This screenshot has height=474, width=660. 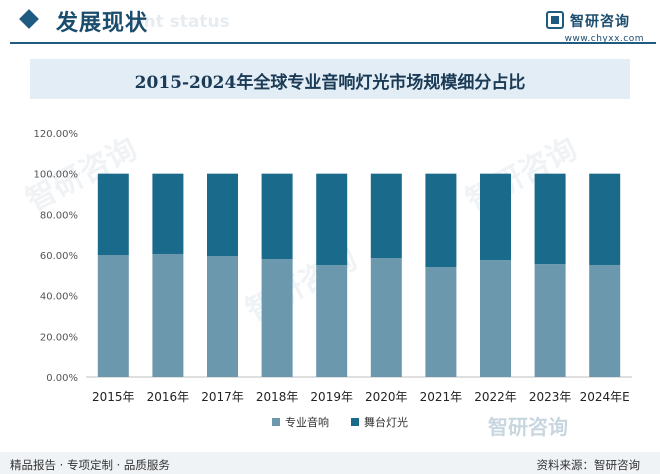 What do you see at coordinates (181, 22) in the screenshot?
I see `section-subtitle: ent status` at bounding box center [181, 22].